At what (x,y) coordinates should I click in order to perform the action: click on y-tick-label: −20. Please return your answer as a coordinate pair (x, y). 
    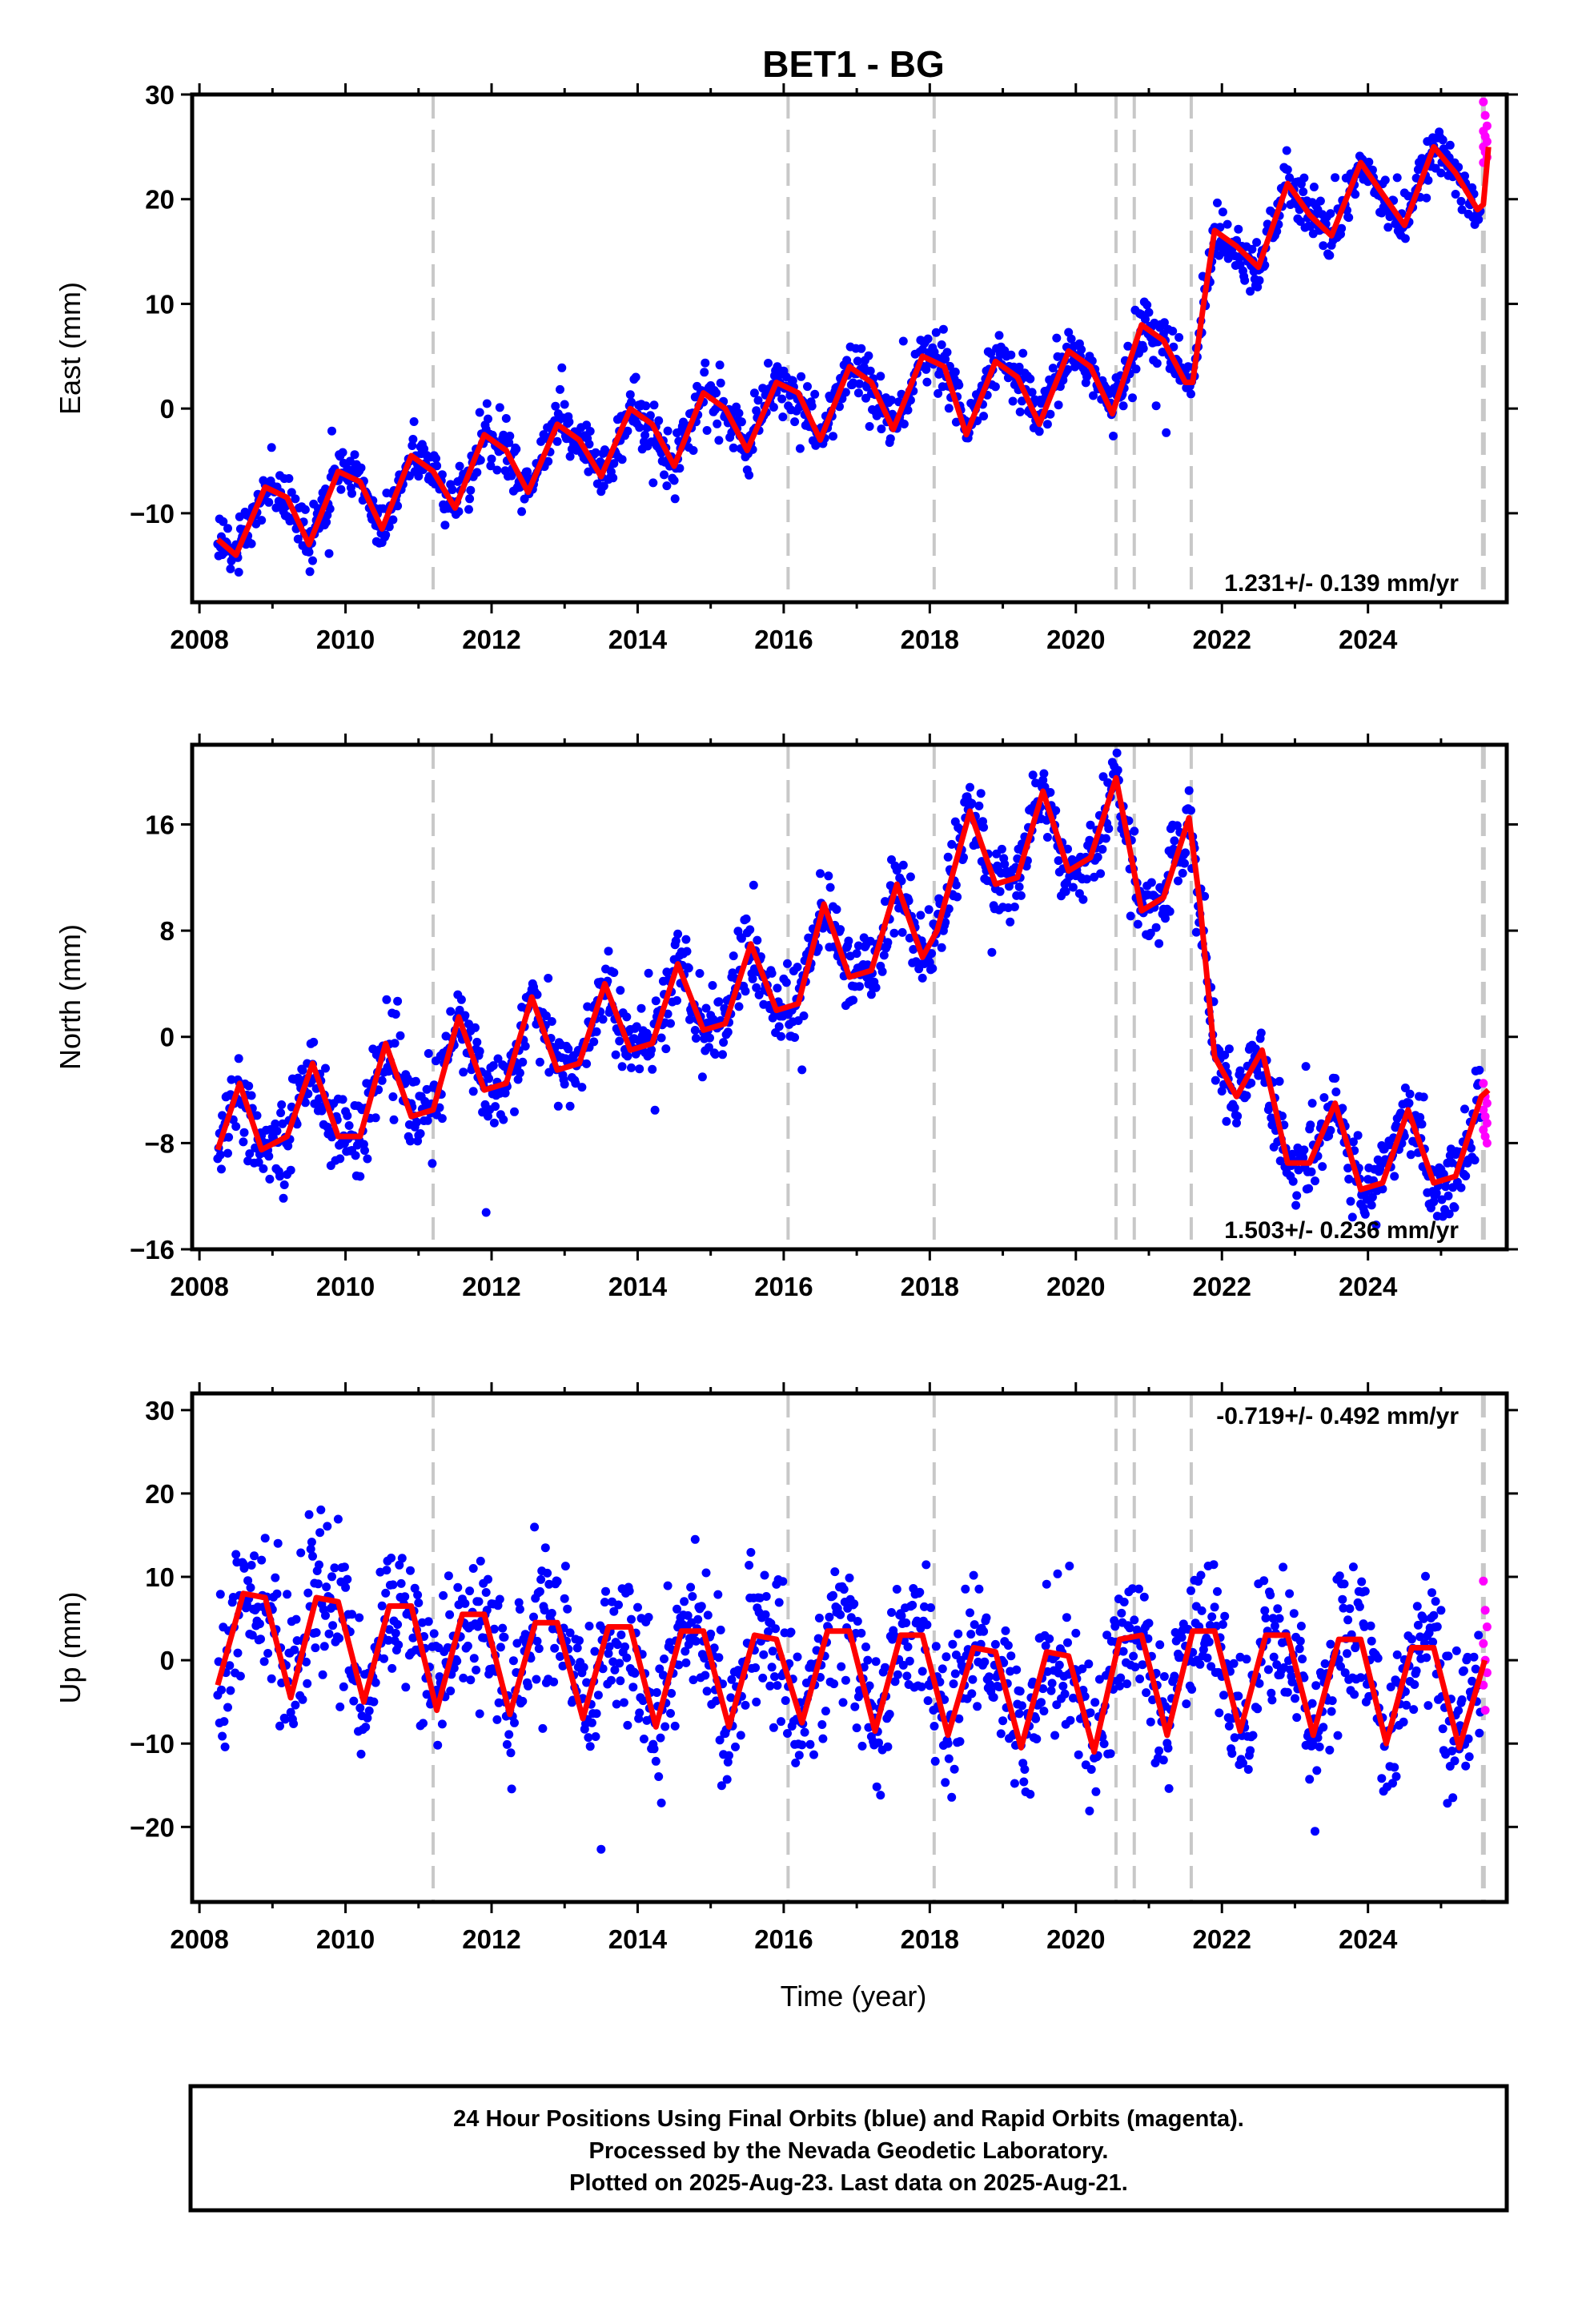
    Looking at the image, I should click on (152, 1827).